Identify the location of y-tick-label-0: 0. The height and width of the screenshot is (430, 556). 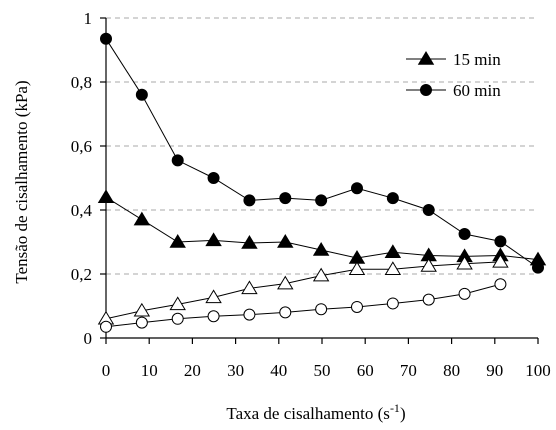
(88, 338).